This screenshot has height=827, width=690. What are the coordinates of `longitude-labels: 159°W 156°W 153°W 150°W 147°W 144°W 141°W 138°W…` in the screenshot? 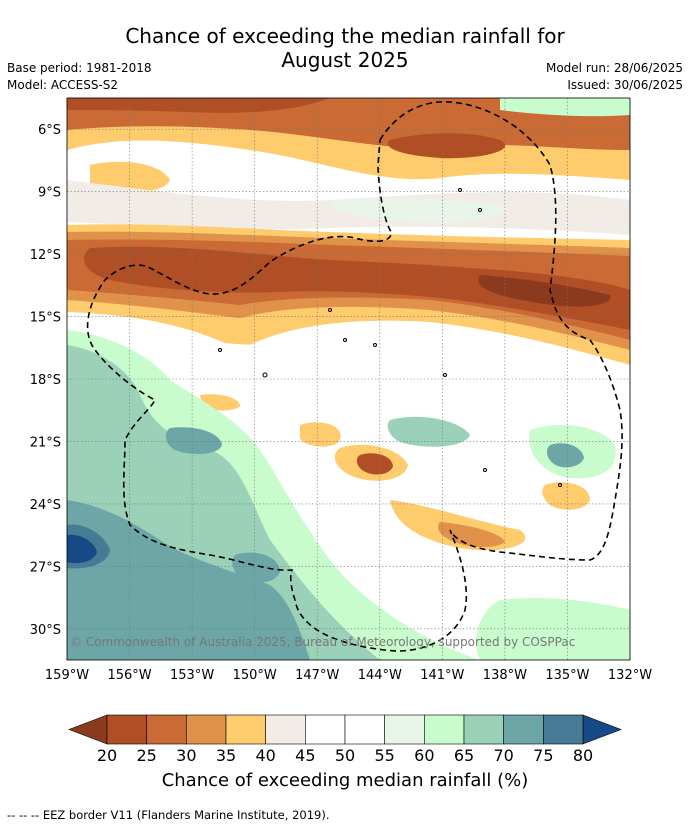 It's located at (348, 675).